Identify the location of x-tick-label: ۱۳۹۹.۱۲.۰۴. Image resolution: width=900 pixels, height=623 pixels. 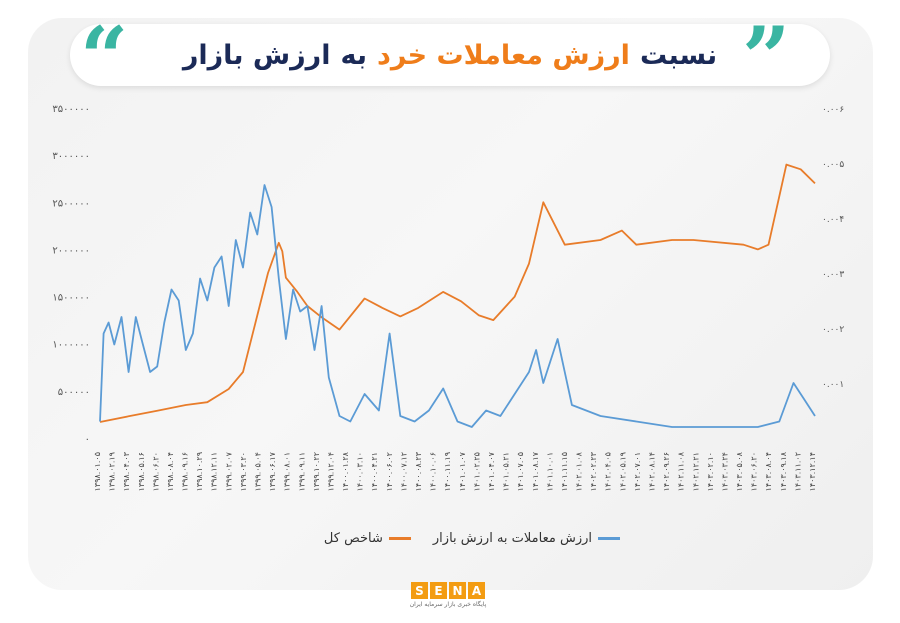
(330, 471).